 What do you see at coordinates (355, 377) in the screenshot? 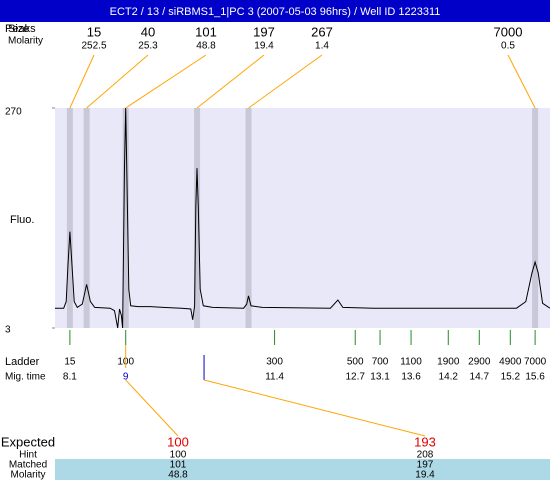
I see `ladder-mig-time: 12.7` at bounding box center [355, 377].